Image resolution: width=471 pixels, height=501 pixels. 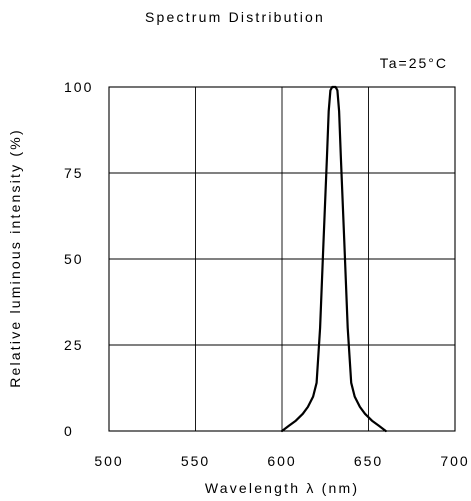 I want to click on y-tick-label: 25, so click(x=74, y=345).